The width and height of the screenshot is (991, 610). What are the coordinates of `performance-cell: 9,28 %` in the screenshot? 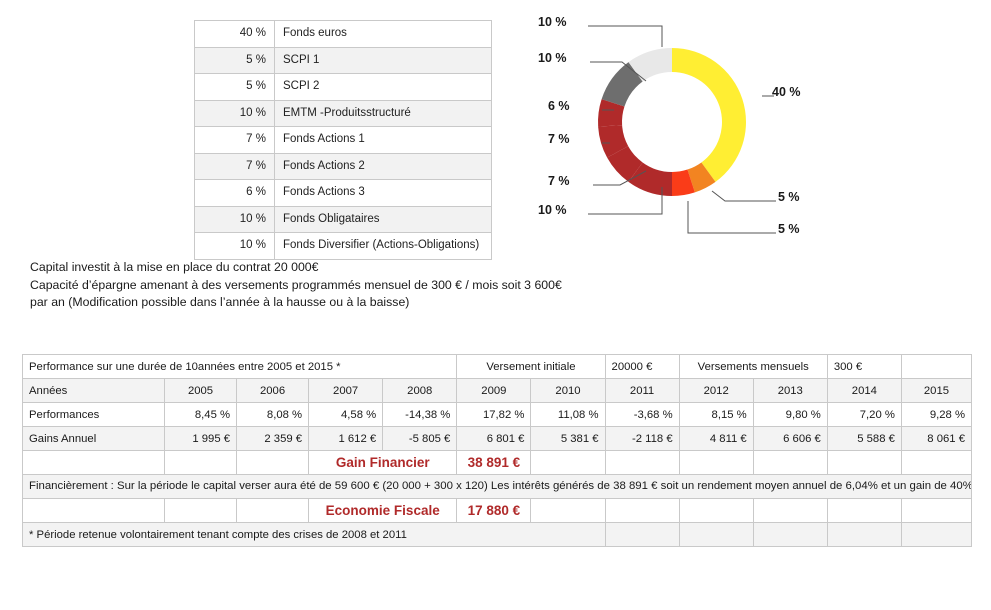 It's located at (936, 414).